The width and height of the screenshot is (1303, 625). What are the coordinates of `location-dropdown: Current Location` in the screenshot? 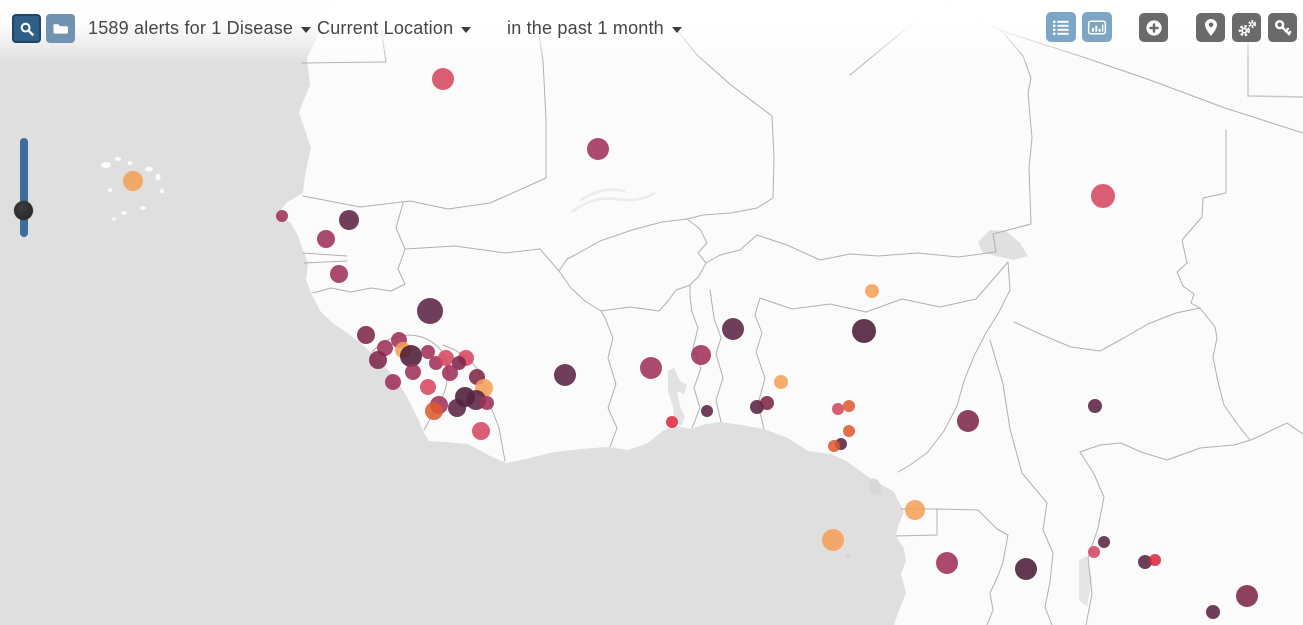 It's located at (394, 28).